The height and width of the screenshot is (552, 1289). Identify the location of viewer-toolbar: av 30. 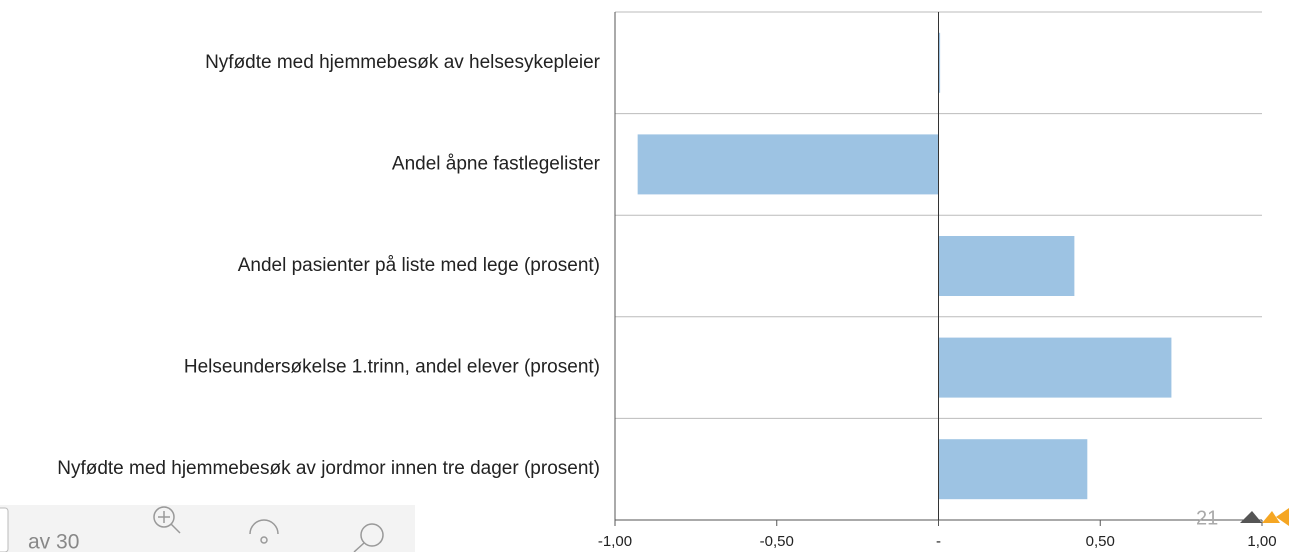
(207, 528).